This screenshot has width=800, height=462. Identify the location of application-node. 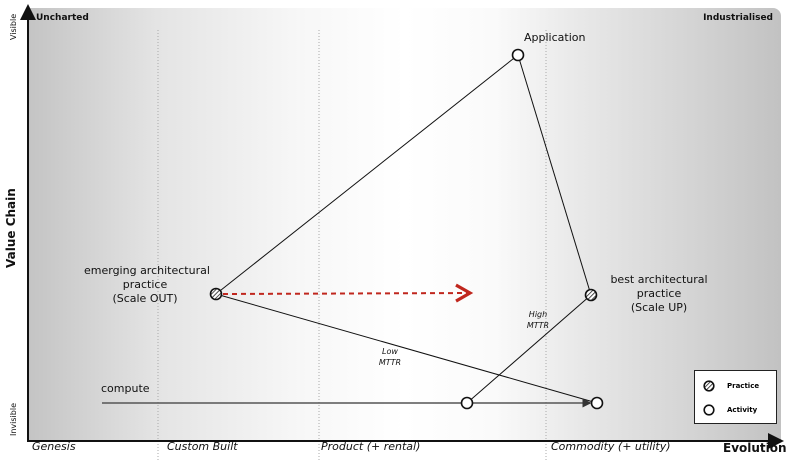
(518, 55).